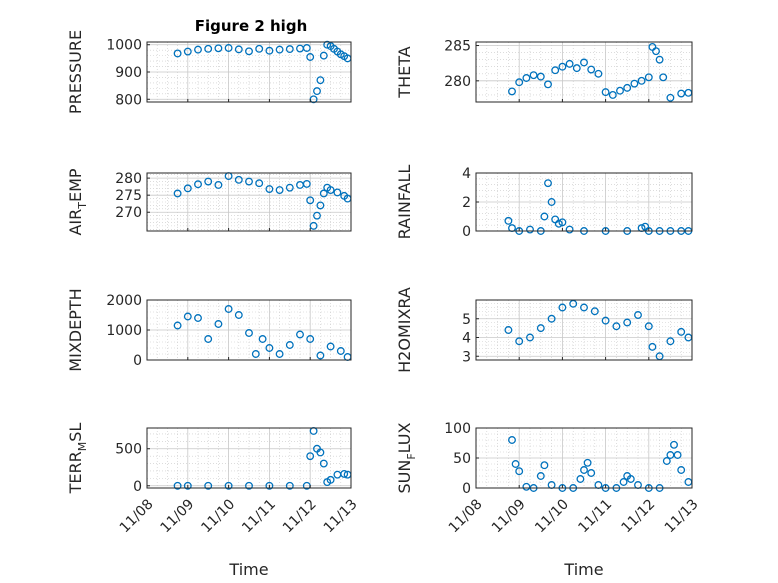 The height and width of the screenshot is (583, 778). Describe the element at coordinates (128, 196) in the screenshot. I see `y-tick-label: 275` at that location.